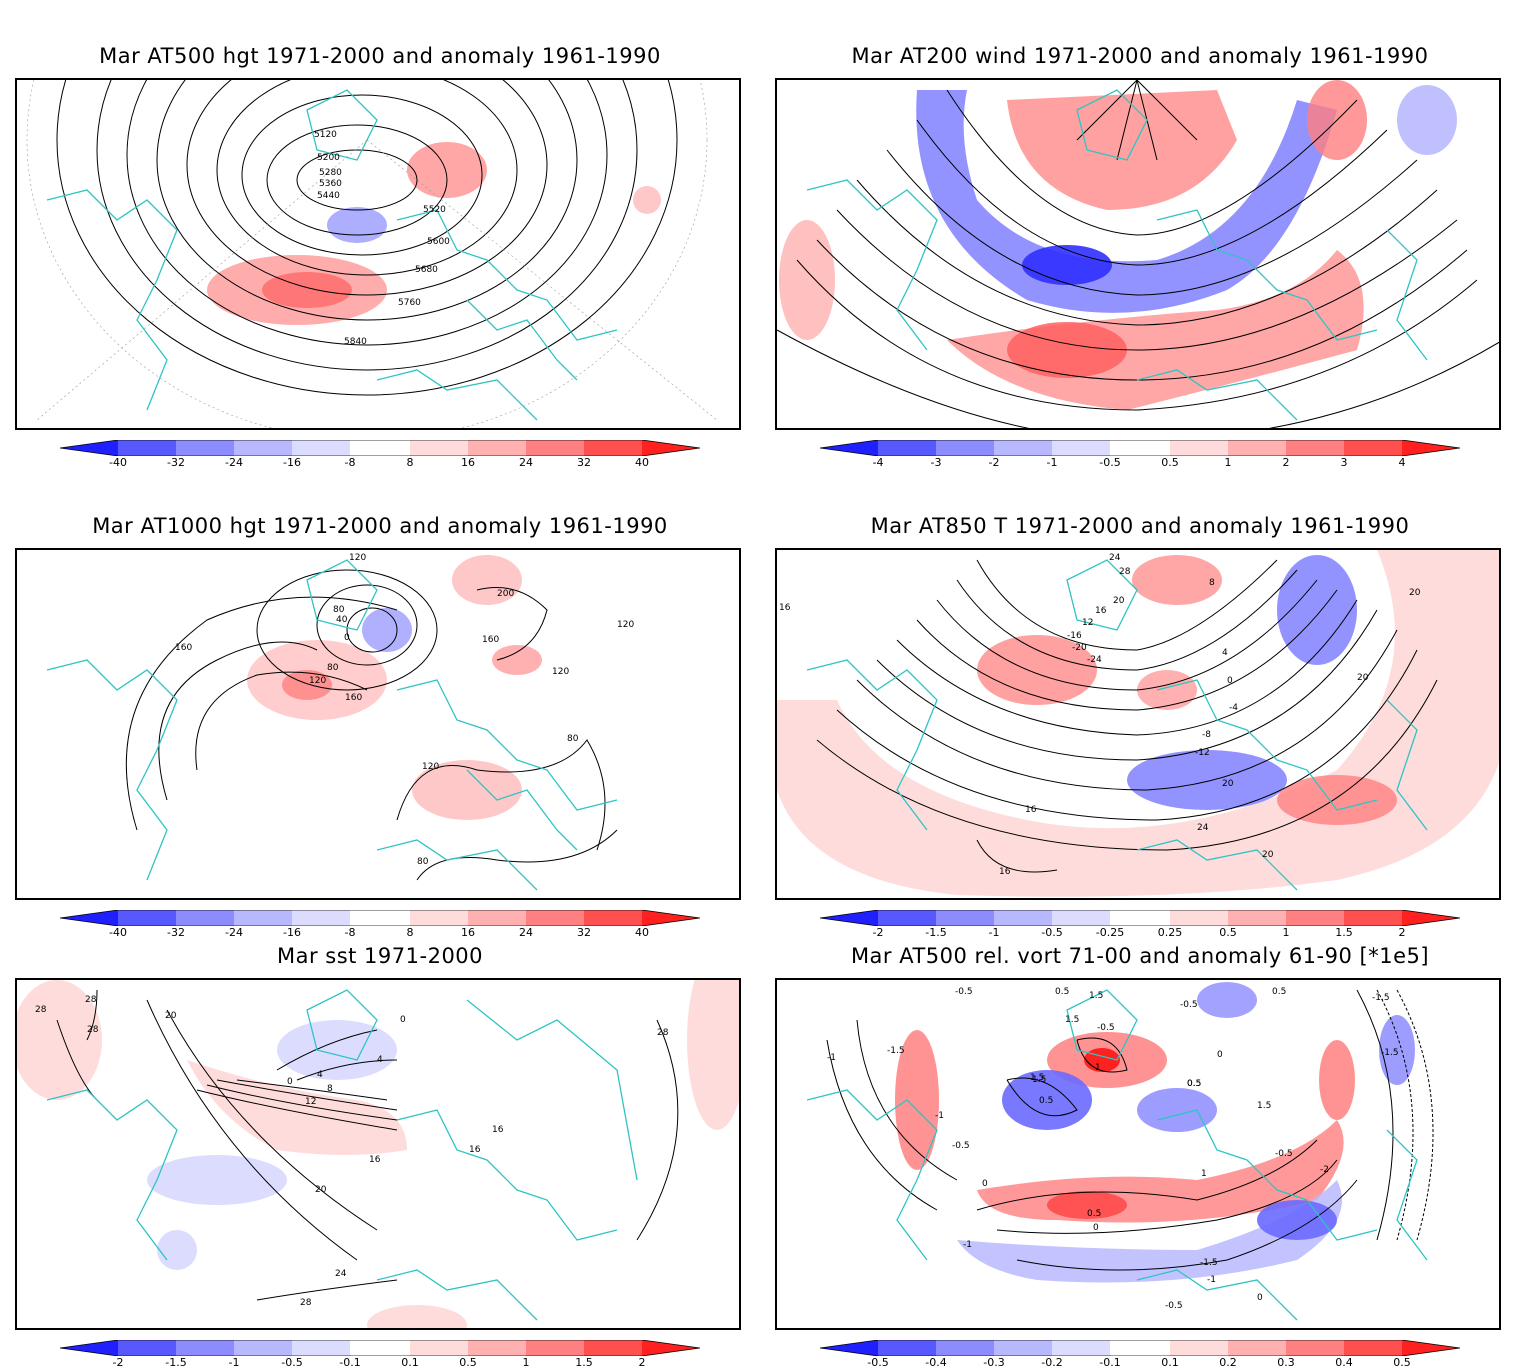 The height and width of the screenshot is (1372, 1520). Describe the element at coordinates (526, 932) in the screenshot. I see `colorbar-tick: 24` at that location.